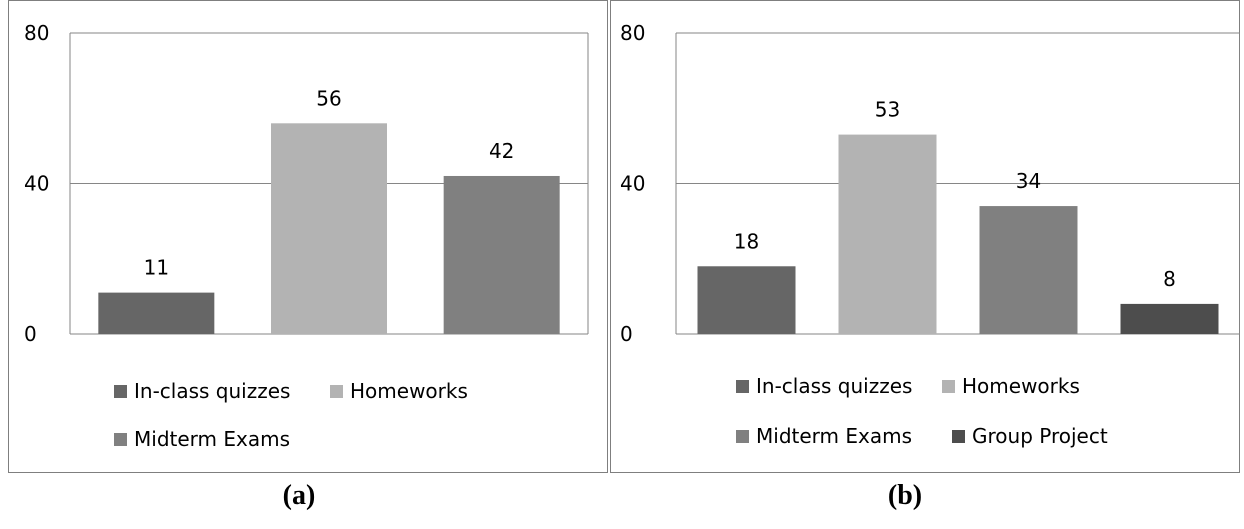 This screenshot has height=529, width=1244. Describe the element at coordinates (887, 110) in the screenshot. I see `data-label: 53` at that location.